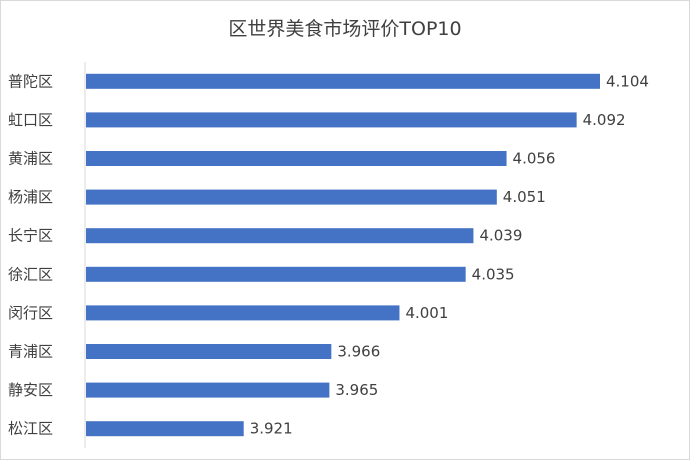 This screenshot has height=460, width=690. I want to click on value-label: 4.001, so click(426, 313).